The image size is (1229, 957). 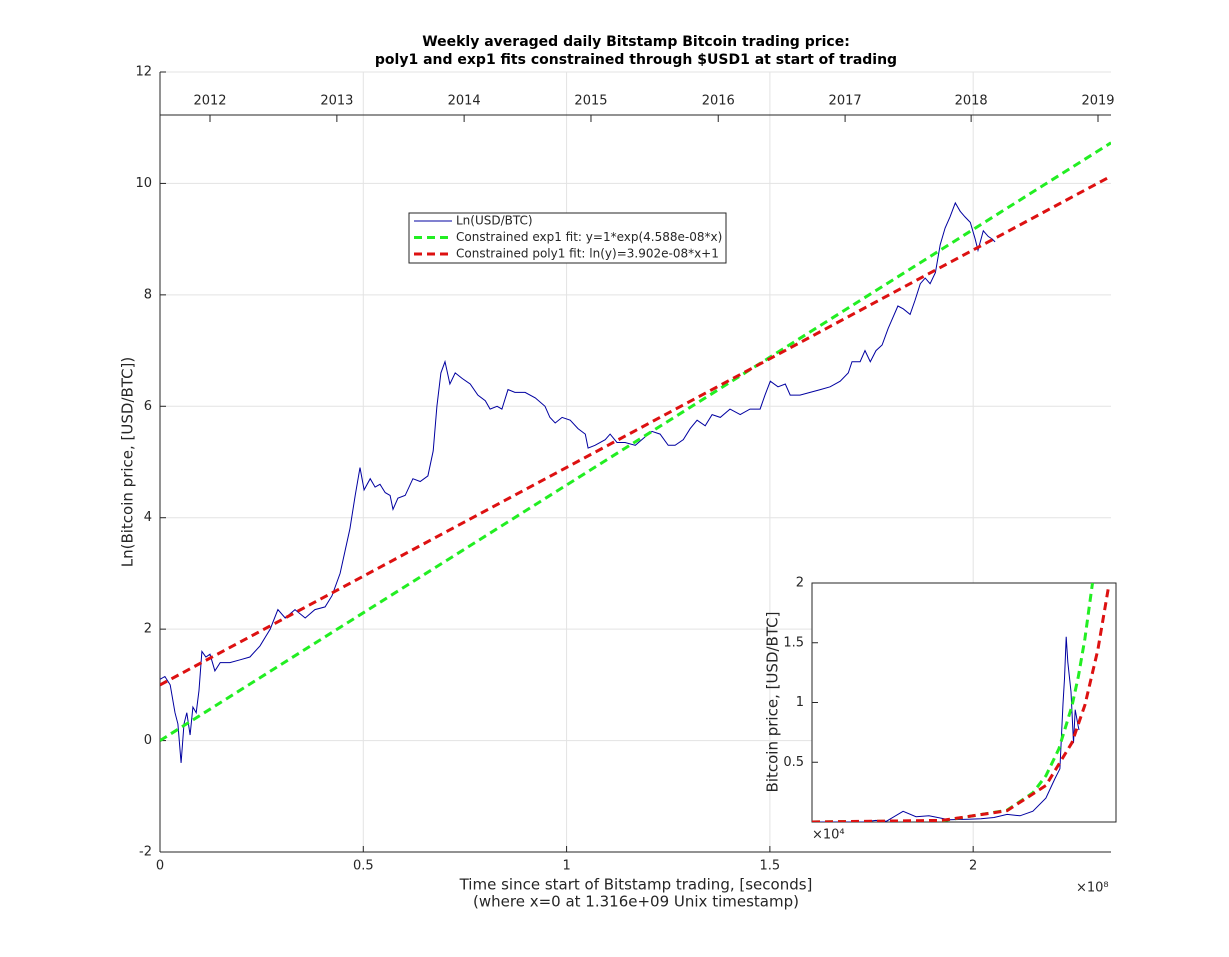 What do you see at coordinates (148, 517) in the screenshot?
I see `y-tick-label: 4` at bounding box center [148, 517].